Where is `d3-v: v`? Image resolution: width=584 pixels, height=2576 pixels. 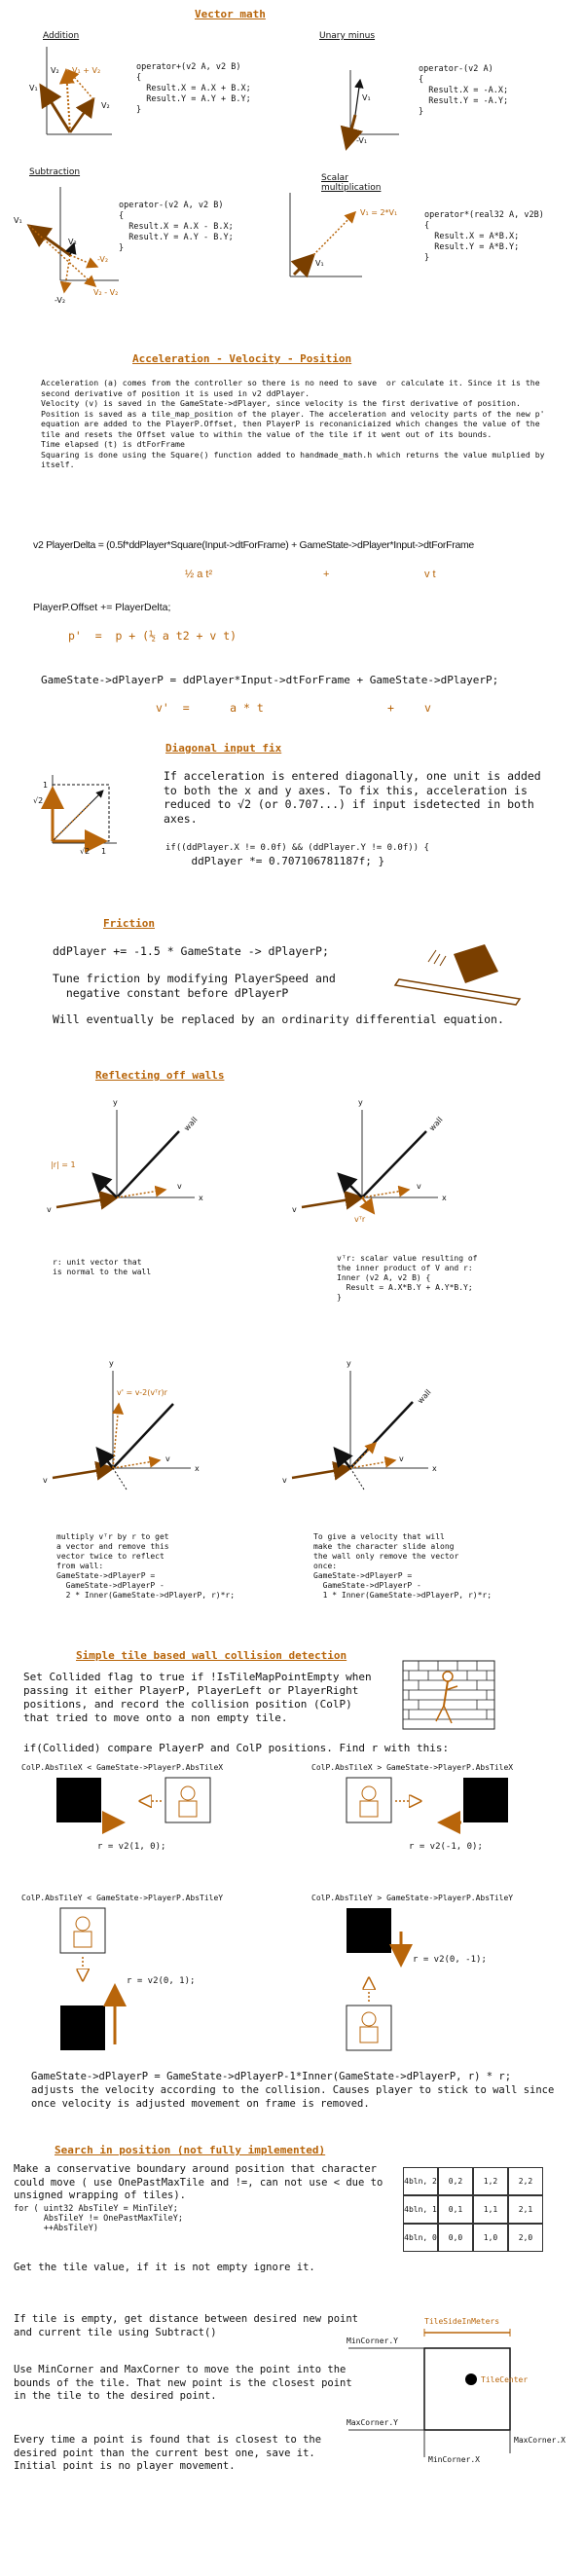
d3-v: v is located at coordinates (46, 1480).